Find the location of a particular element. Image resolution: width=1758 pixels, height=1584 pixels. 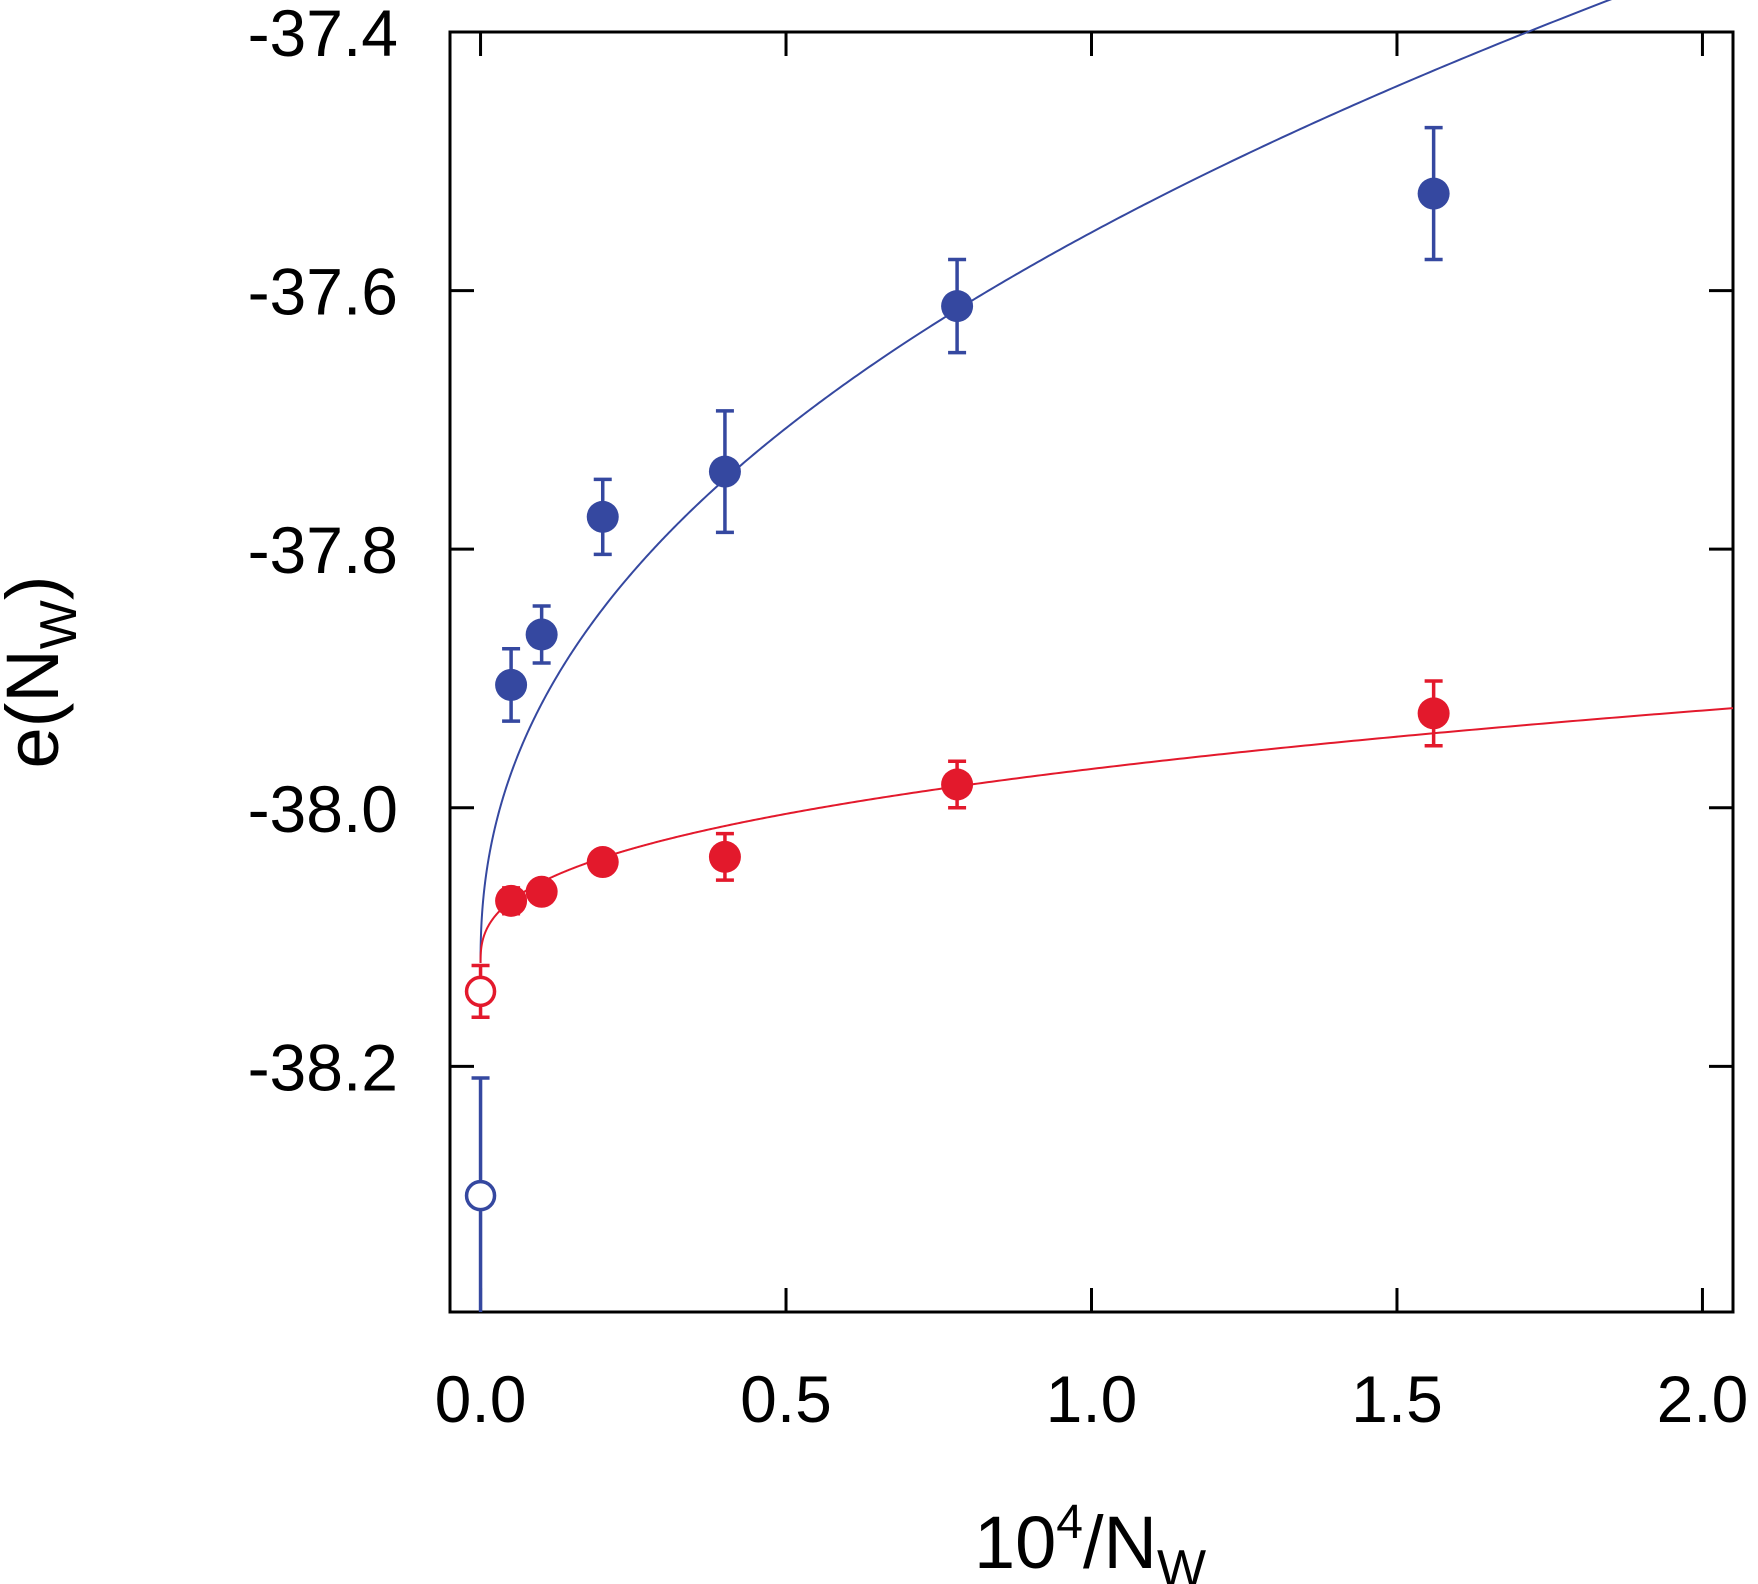

x-tick-label: 0.5 is located at coordinates (786, 1399).